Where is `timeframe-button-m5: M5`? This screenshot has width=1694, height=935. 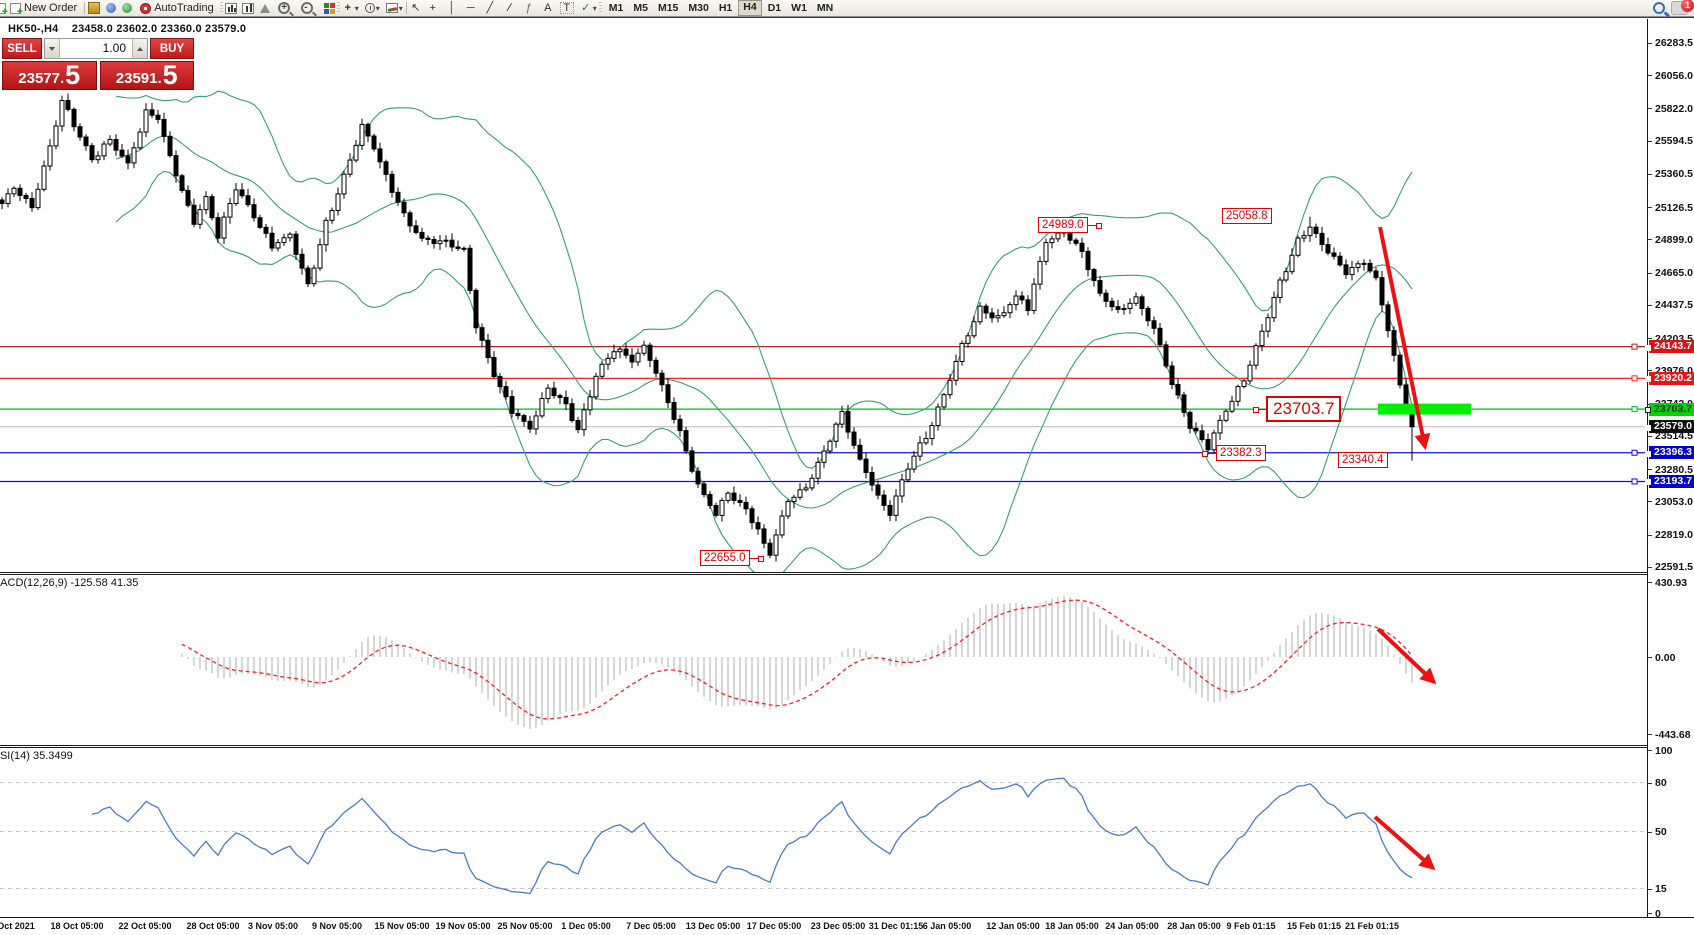 timeframe-button-m5: M5 is located at coordinates (640, 8).